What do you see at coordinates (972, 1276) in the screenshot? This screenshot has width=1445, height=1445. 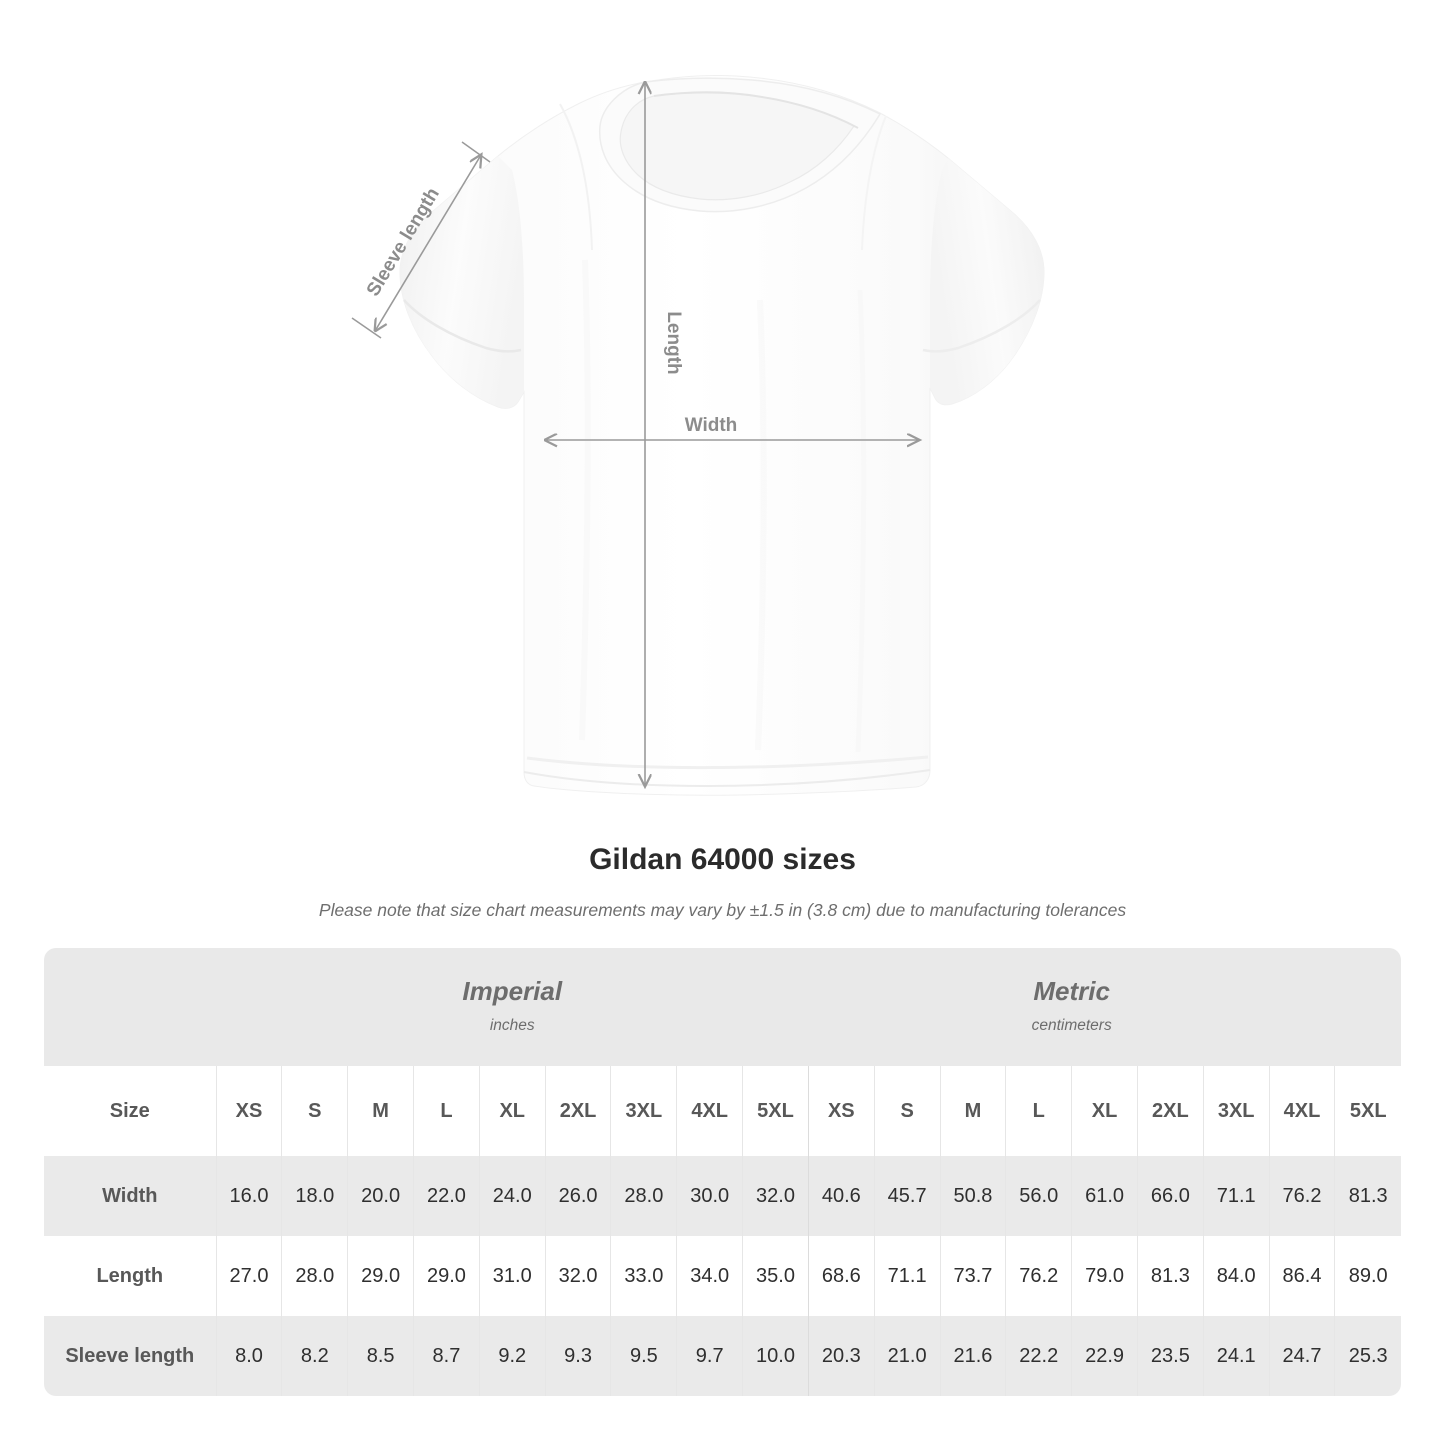 I see `cell-length-met-2: 73.7` at bounding box center [972, 1276].